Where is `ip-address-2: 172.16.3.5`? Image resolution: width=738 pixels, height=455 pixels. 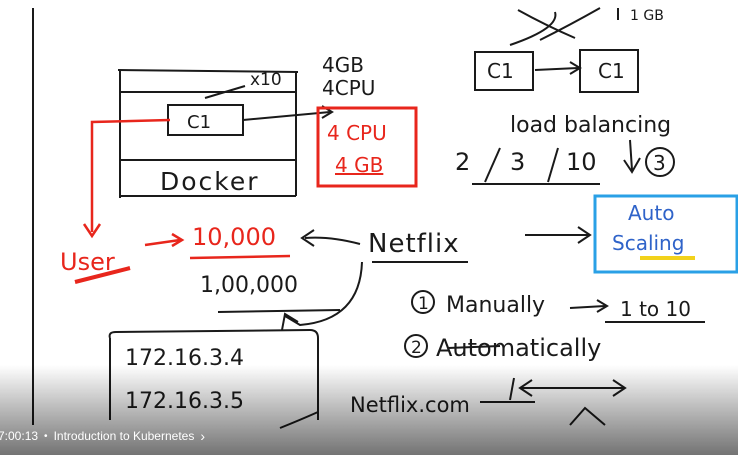
ip-address-2: 172.16.3.5 is located at coordinates (184, 401).